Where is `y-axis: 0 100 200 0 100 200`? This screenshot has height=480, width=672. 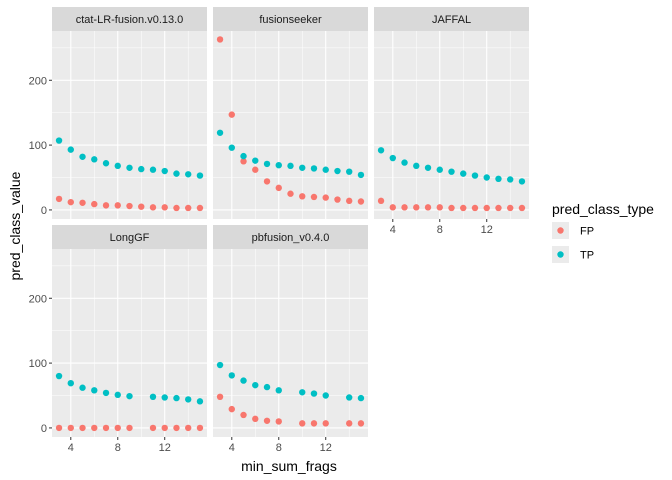 y-axis: 0 100 200 0 100 200 is located at coordinates (40, 255).